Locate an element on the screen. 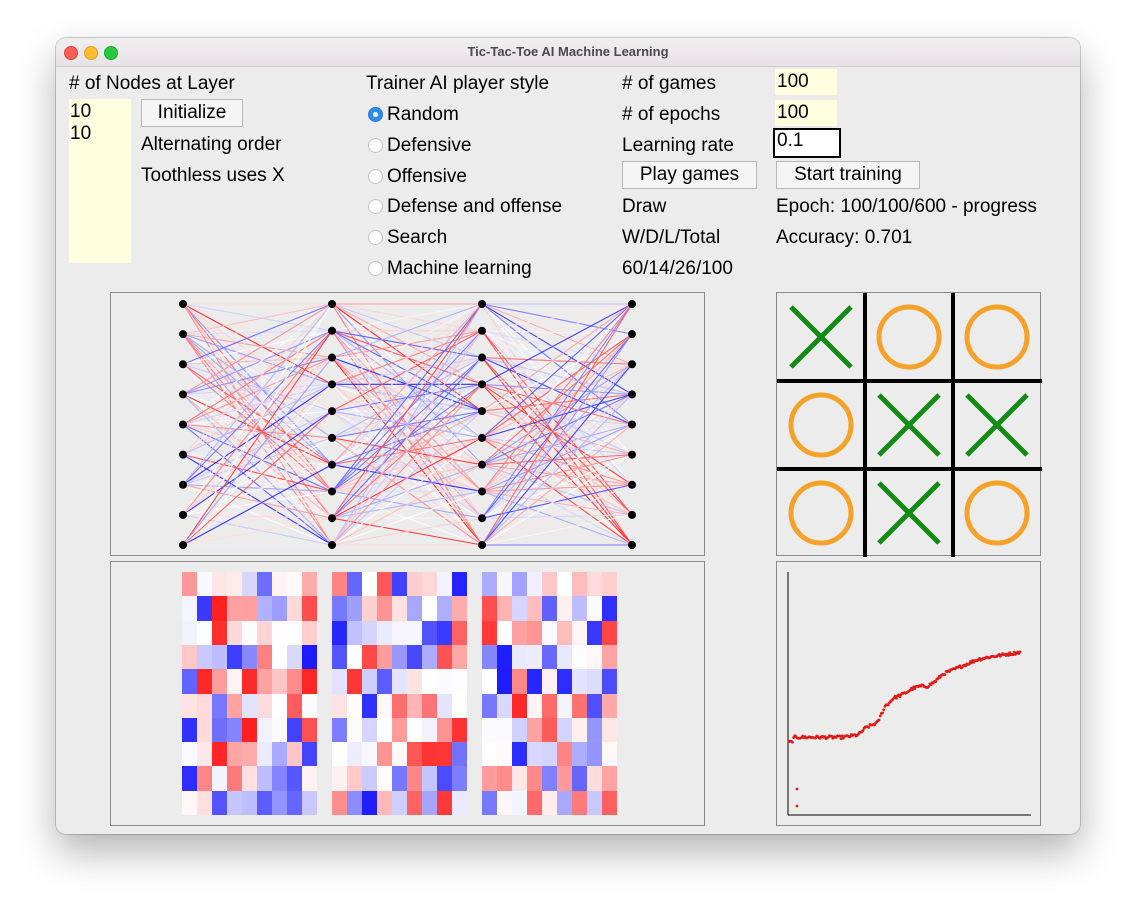 The height and width of the screenshot is (908, 1136). x-mark is located at coordinates (909, 425).